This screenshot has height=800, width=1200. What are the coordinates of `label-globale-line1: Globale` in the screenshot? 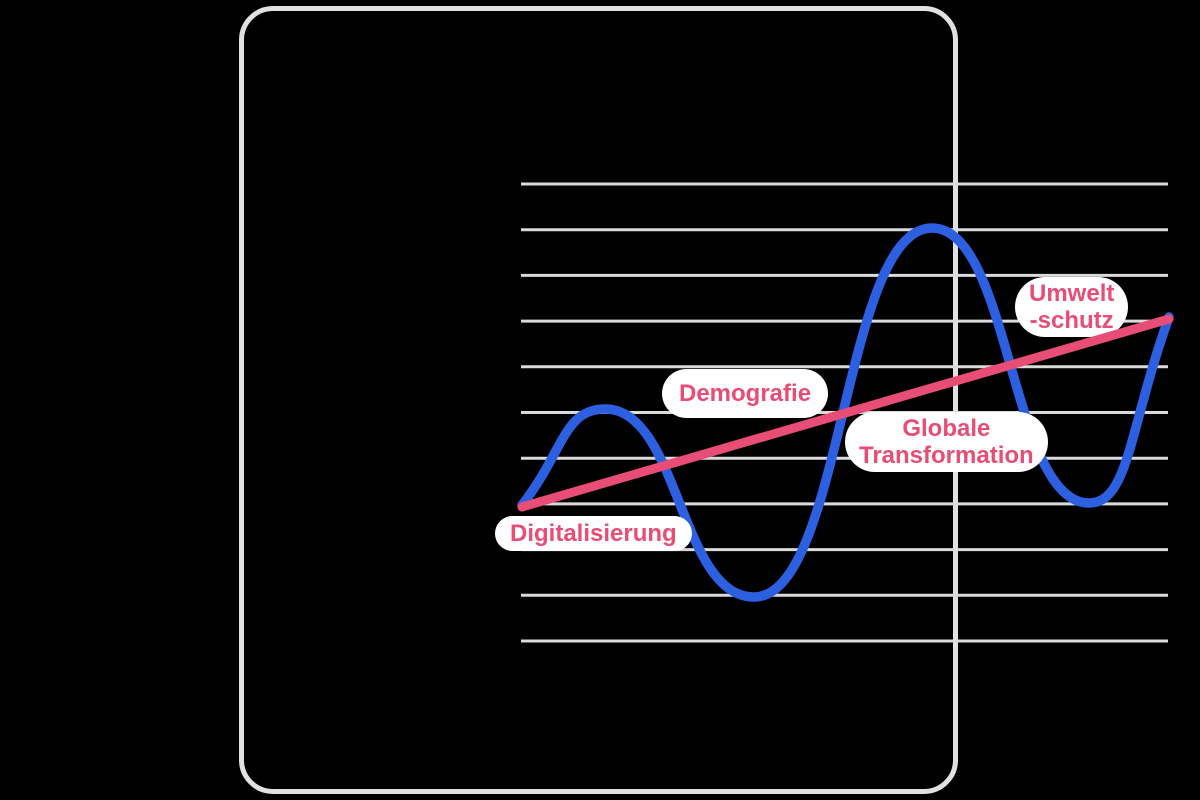 It's located at (946, 428).